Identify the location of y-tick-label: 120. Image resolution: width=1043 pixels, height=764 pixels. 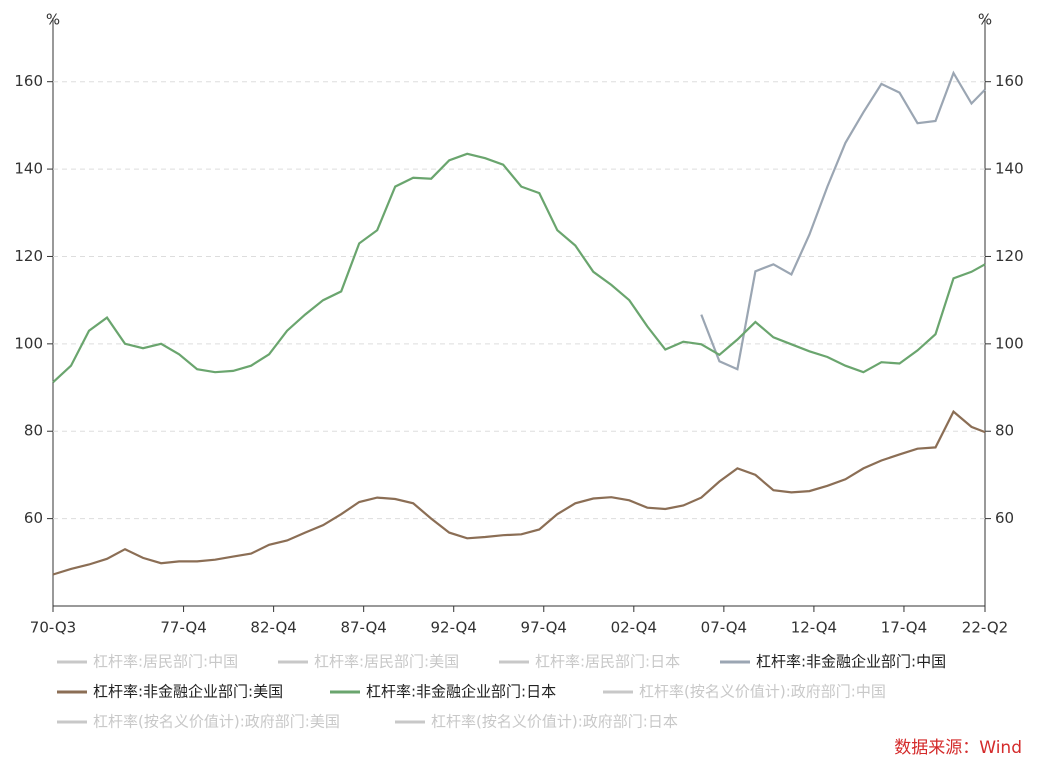
(28, 256).